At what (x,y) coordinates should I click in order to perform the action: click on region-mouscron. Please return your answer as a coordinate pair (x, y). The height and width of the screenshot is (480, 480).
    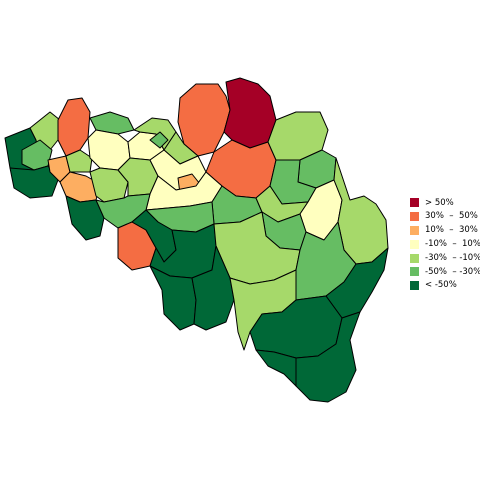
    Looking at the image, I should click on (85, 218).